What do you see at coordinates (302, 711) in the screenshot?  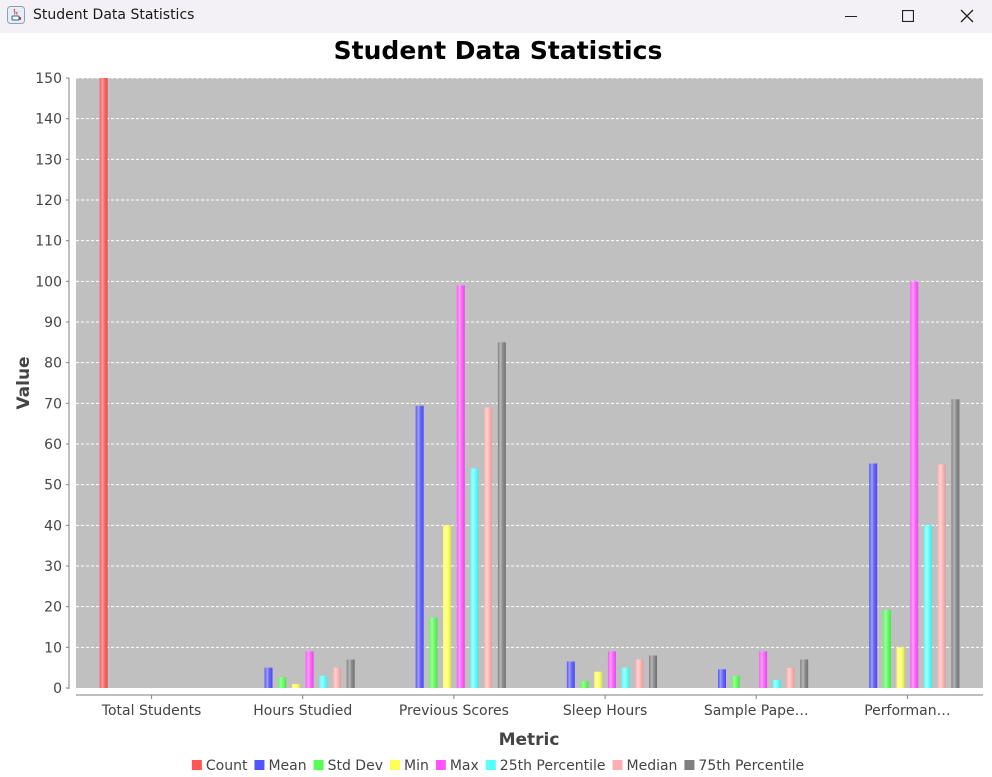 I see `x-tick-label: Hours Studied` at bounding box center [302, 711].